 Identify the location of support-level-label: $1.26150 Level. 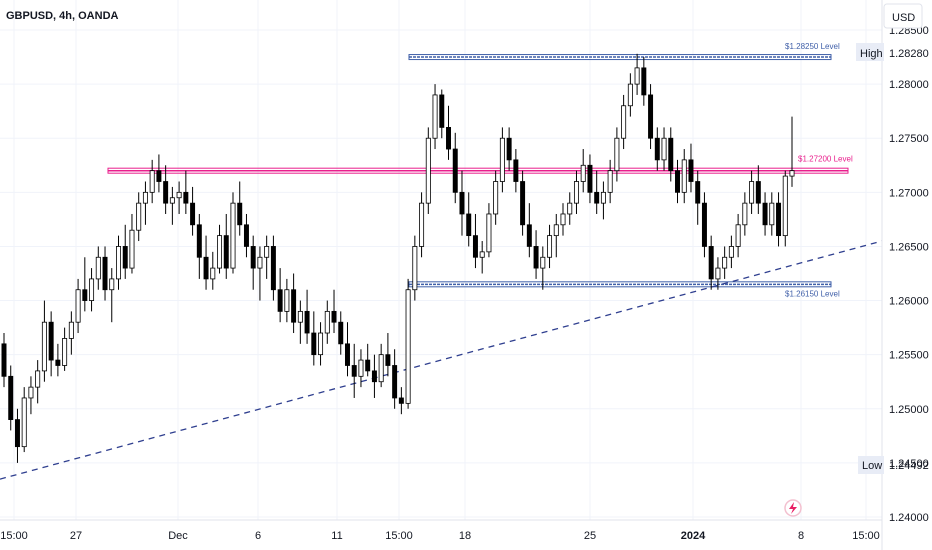
(812, 293).